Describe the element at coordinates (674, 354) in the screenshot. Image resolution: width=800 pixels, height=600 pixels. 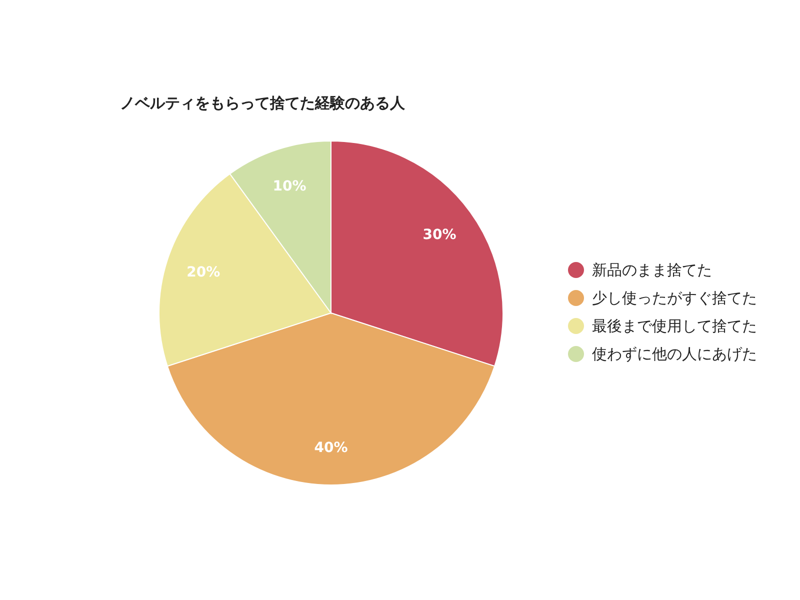
I see `legend-label: 使わずに他の人にあげた` at that location.